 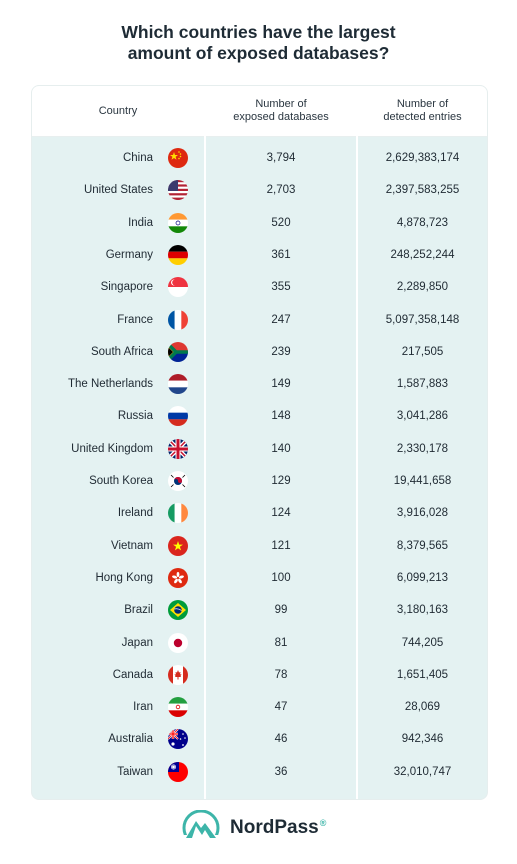 What do you see at coordinates (121, 351) in the screenshot?
I see `country-name: South Africa` at bounding box center [121, 351].